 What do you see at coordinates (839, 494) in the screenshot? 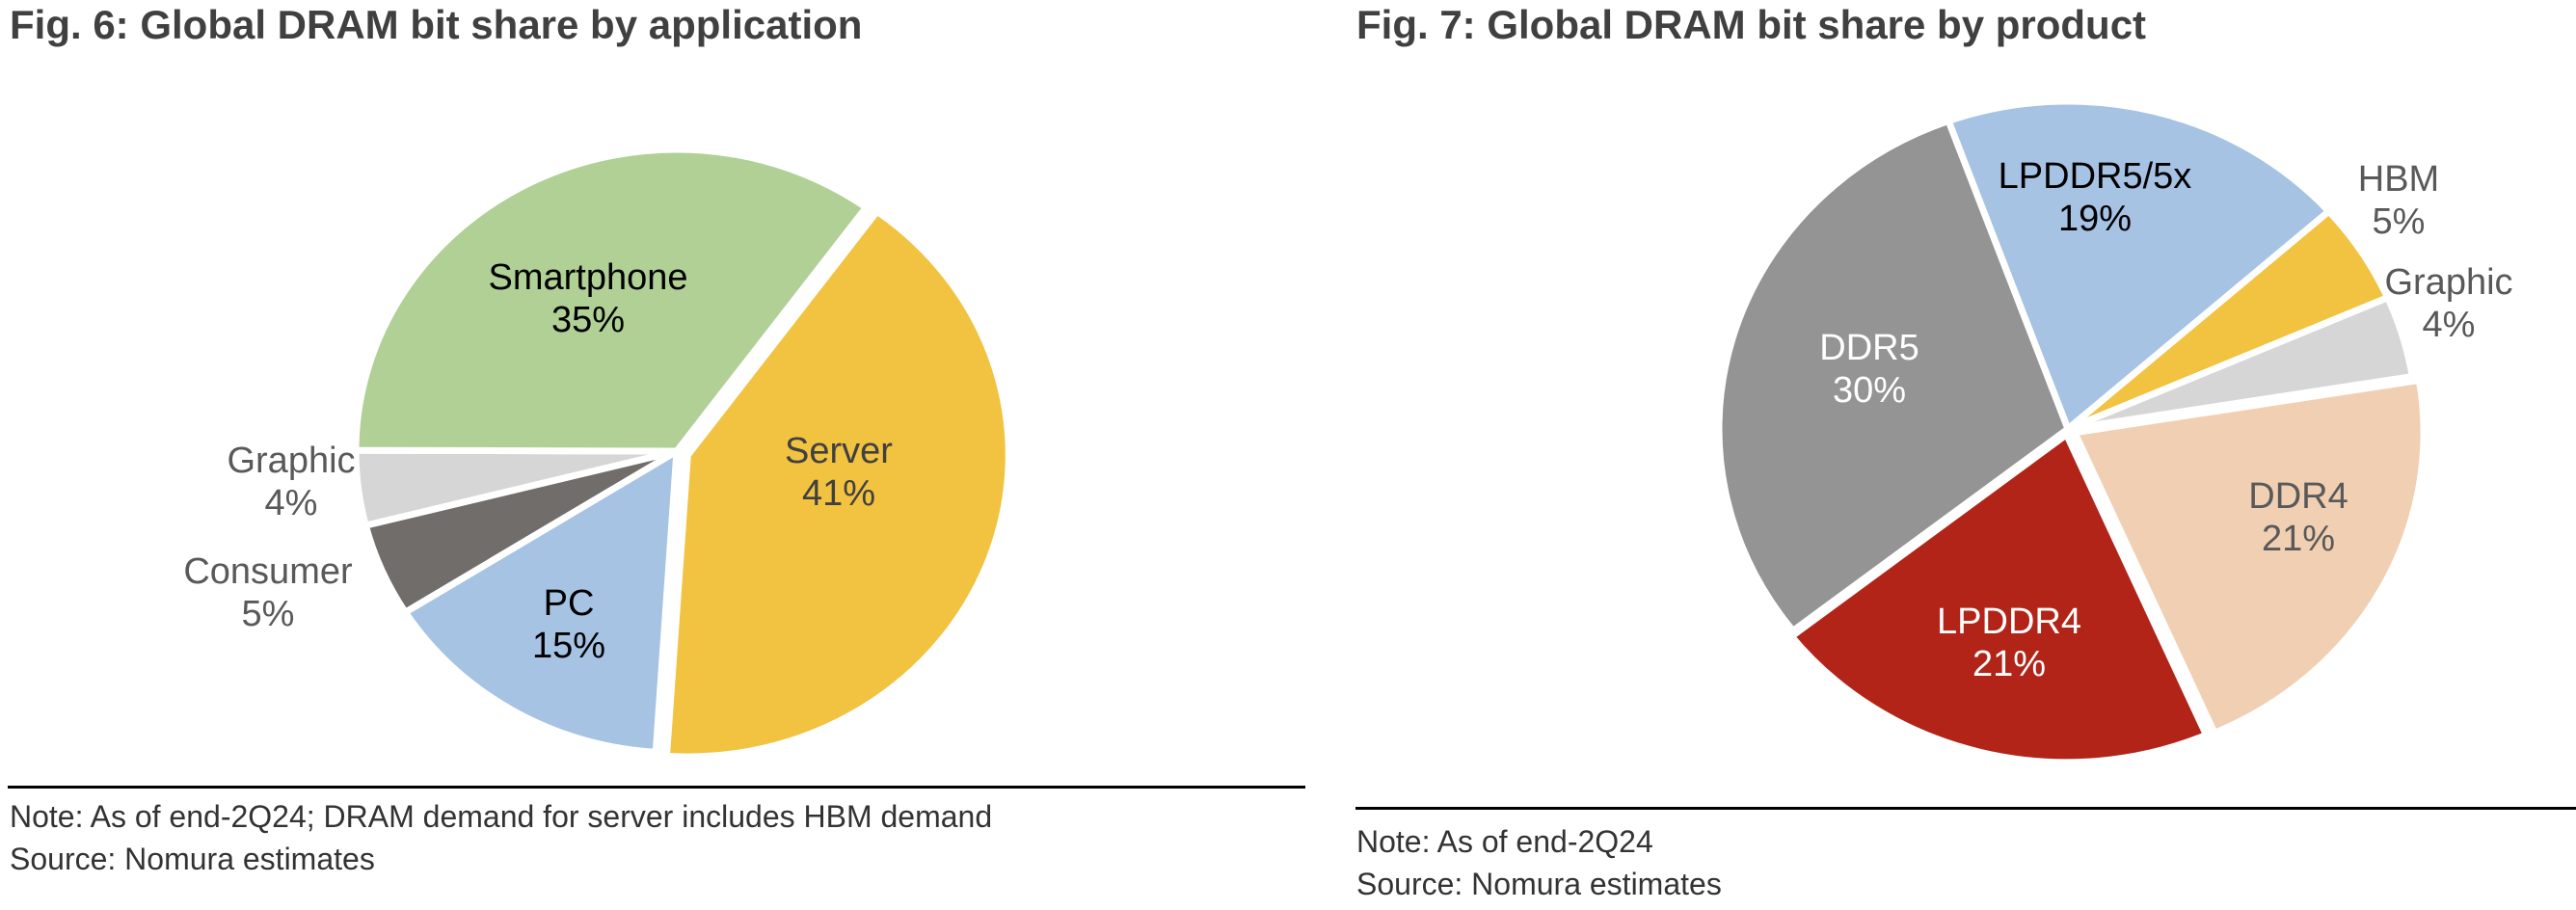
I see `slice-value: 41%` at bounding box center [839, 494].